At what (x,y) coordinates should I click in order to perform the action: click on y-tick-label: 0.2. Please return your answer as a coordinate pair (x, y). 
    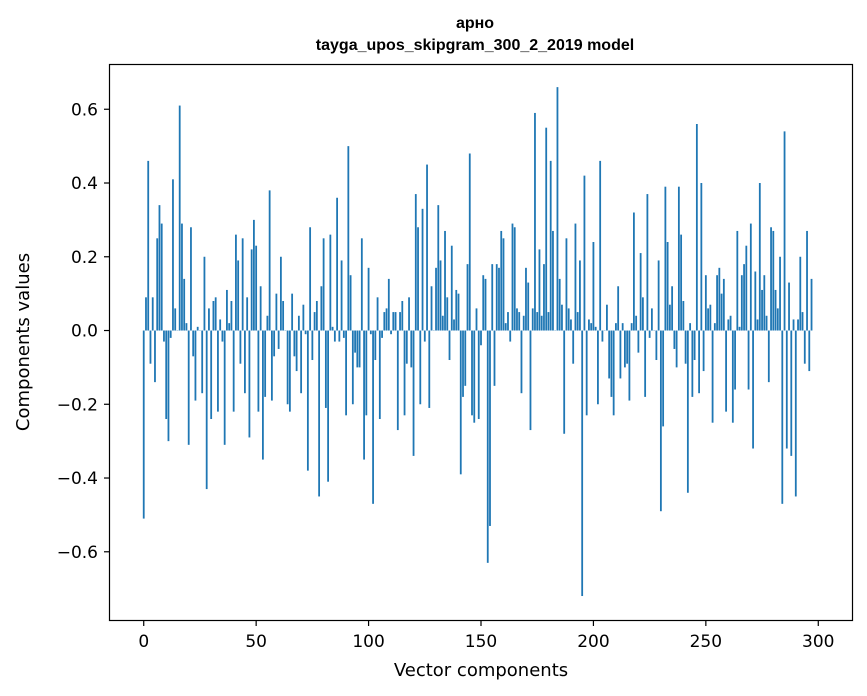
    Looking at the image, I should click on (84, 258).